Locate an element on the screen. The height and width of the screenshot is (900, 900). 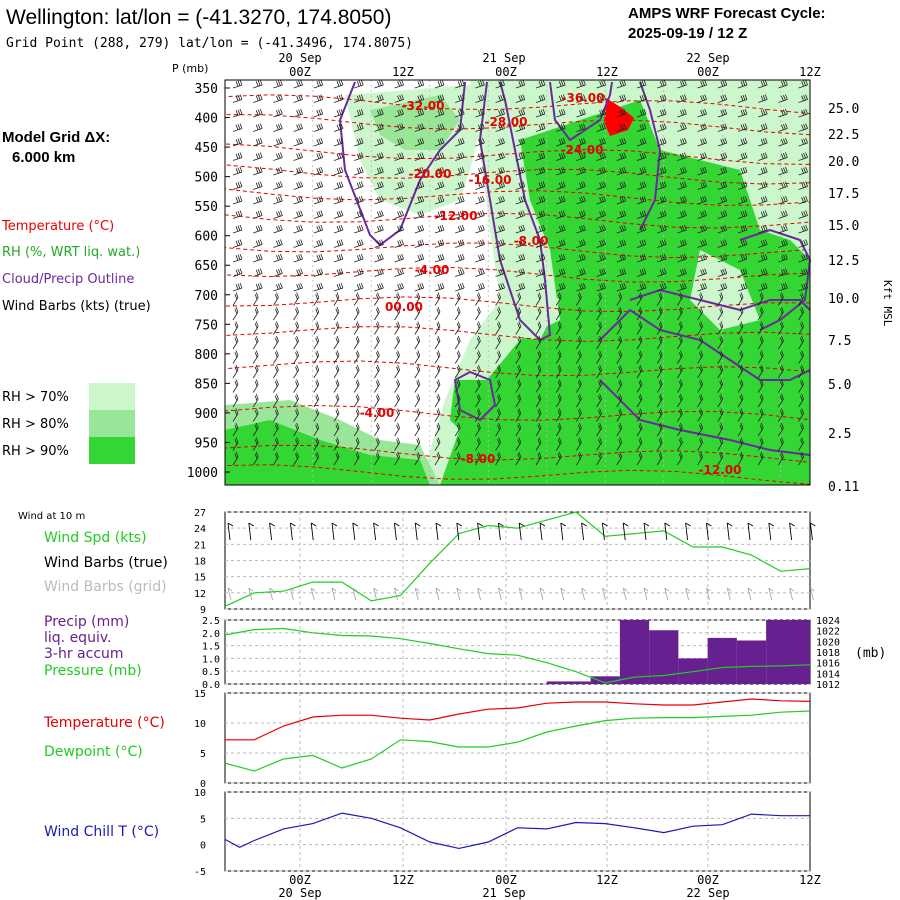
pressure-tick-label: 650 is located at coordinates (206, 266).